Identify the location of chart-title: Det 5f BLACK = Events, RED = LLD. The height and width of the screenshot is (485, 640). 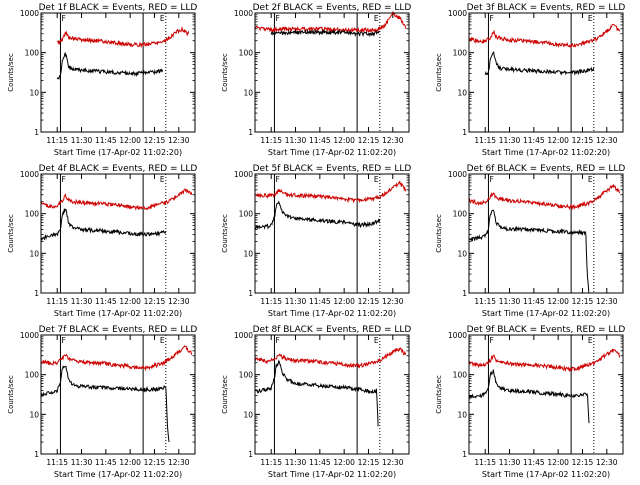
(332, 169).